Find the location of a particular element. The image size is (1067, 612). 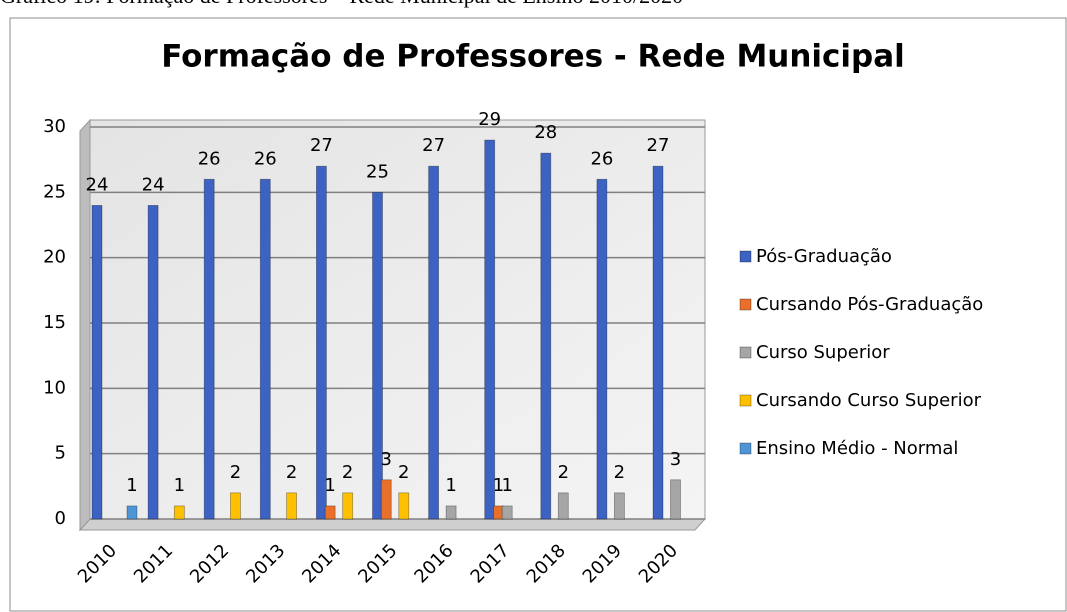

legend-label: Cursando Pós-Graduação is located at coordinates (869, 304).